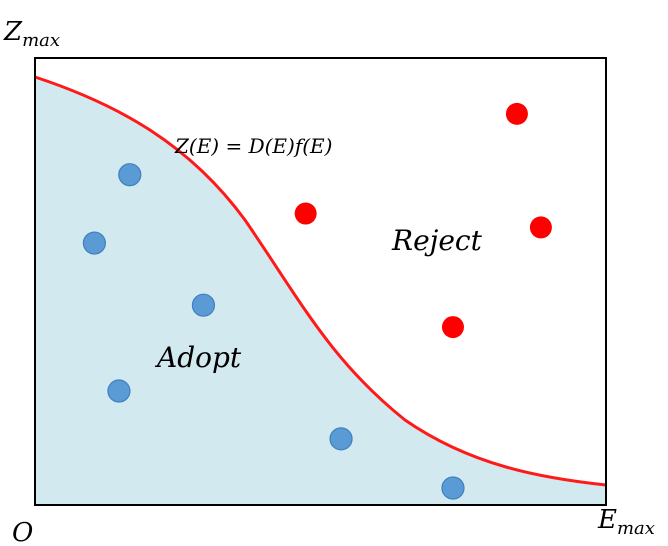 This screenshot has height=546, width=668. Describe the element at coordinates (626, 522) in the screenshot. I see `e-axis-label: Emax` at that location.